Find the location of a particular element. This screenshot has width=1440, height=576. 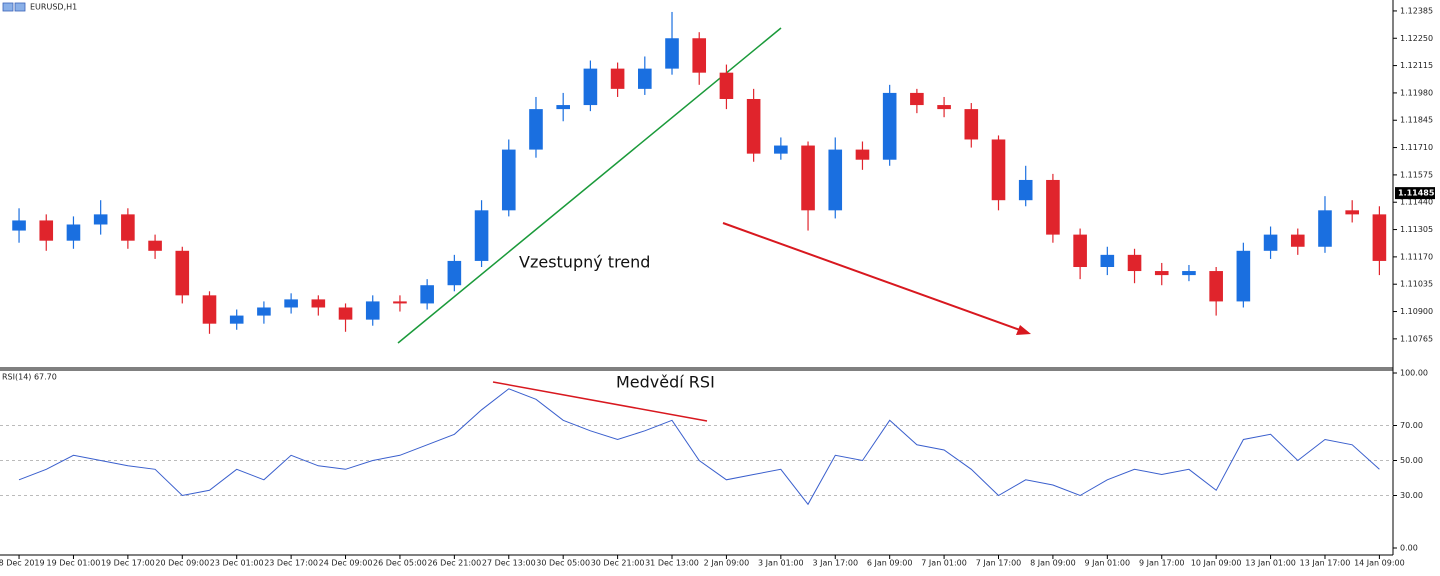

x-tick-label: 18 Dec 2019 is located at coordinates (22, 563).